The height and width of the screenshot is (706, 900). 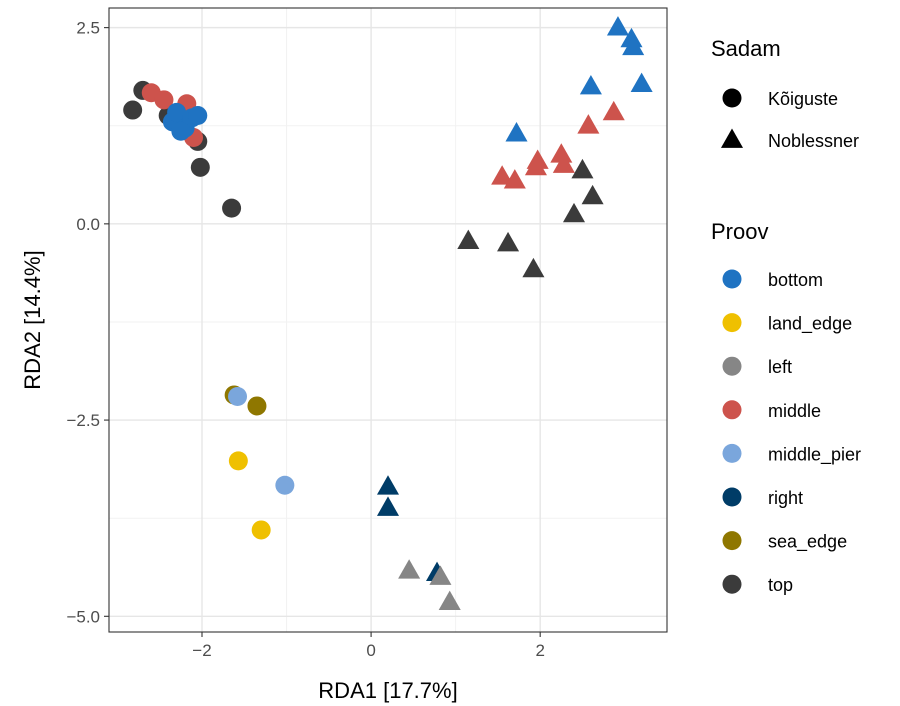 I want to click on legend-color-label: right, so click(x=785, y=498).